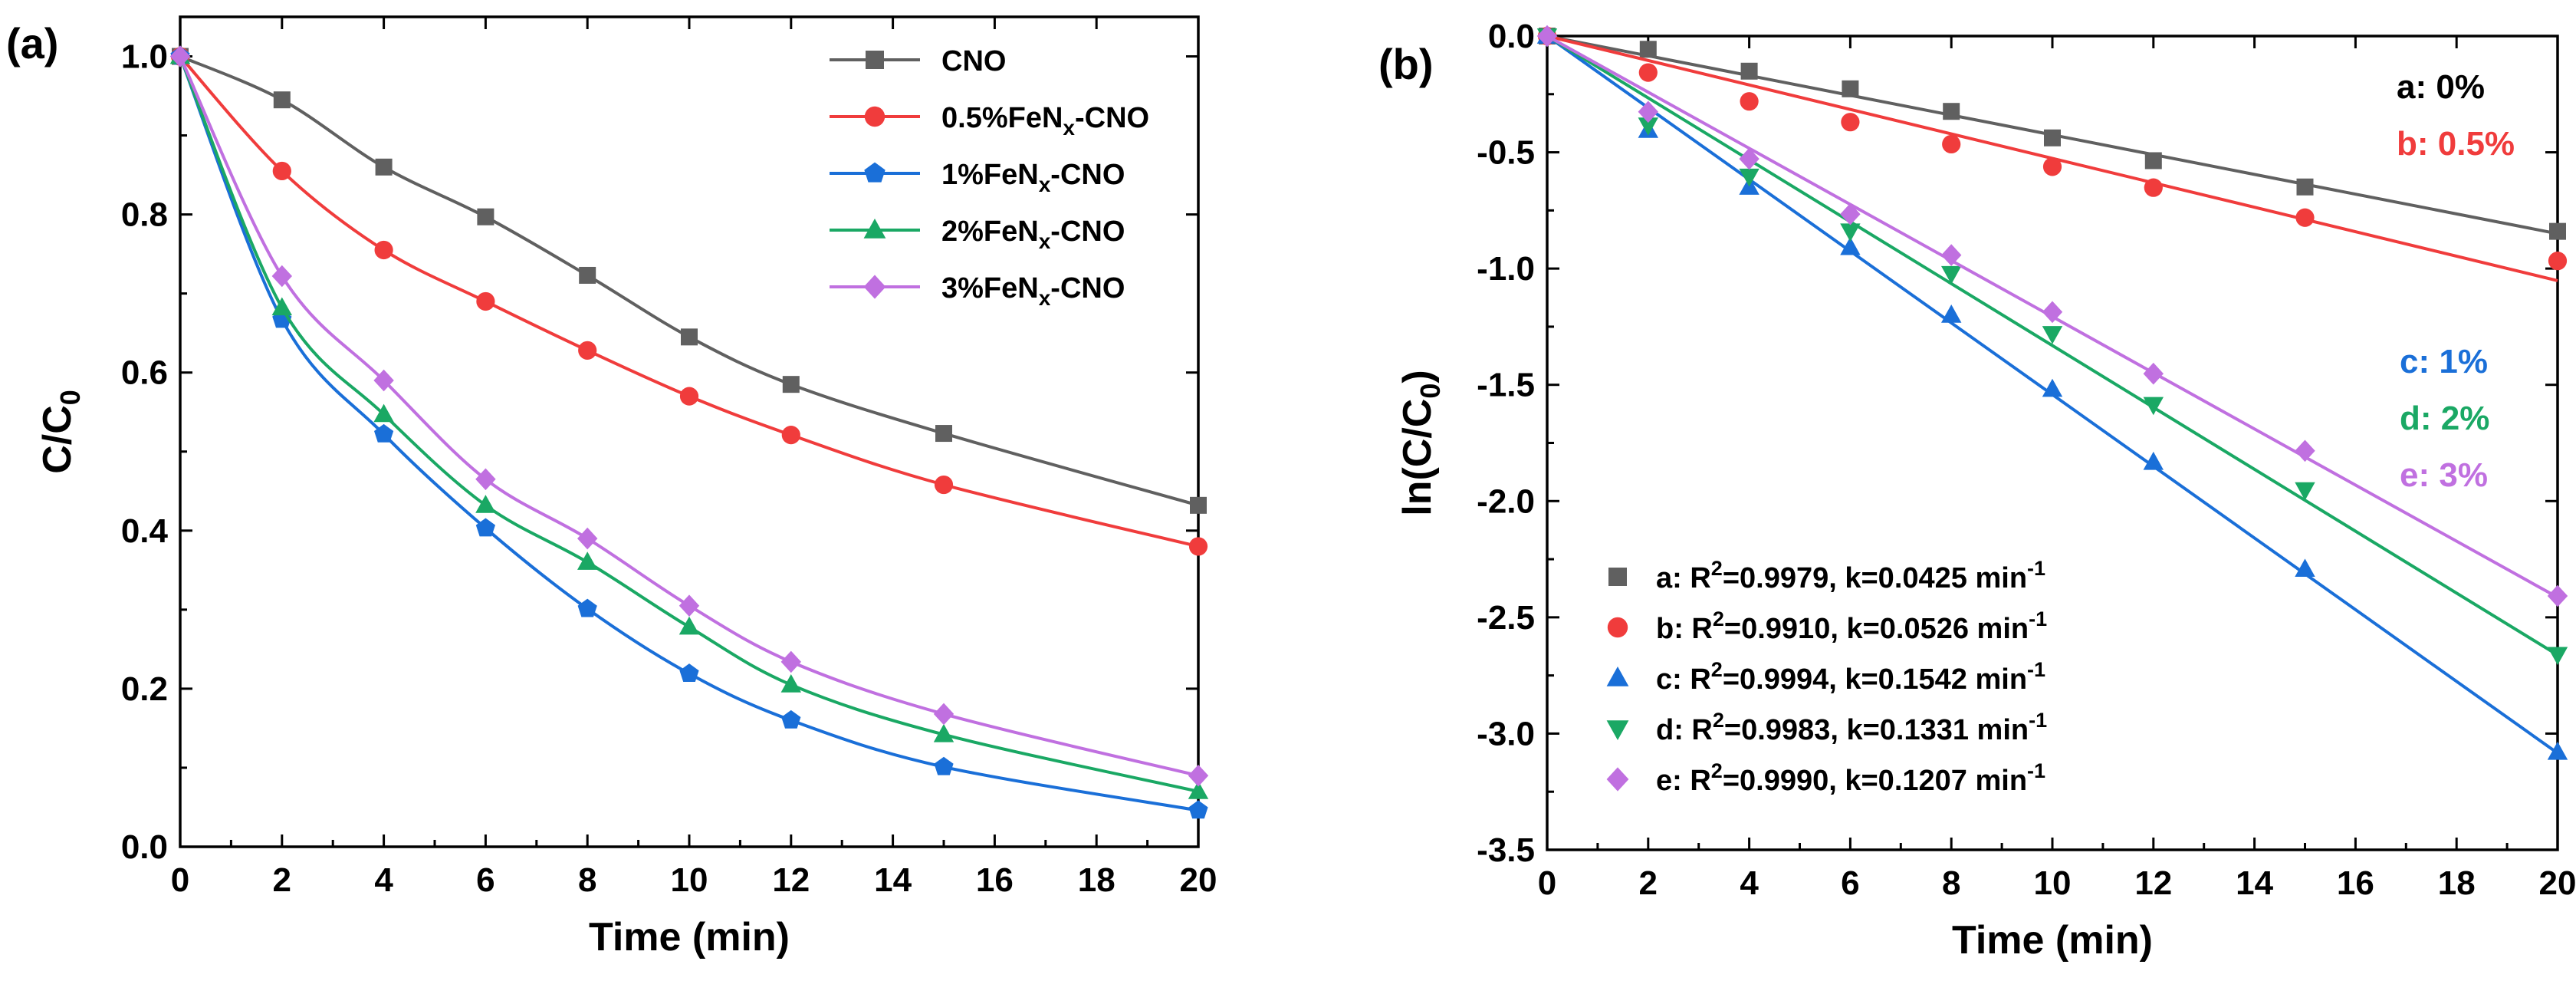  I want to click on legend-label: 2%FeNx-CNO, so click(1033, 234).